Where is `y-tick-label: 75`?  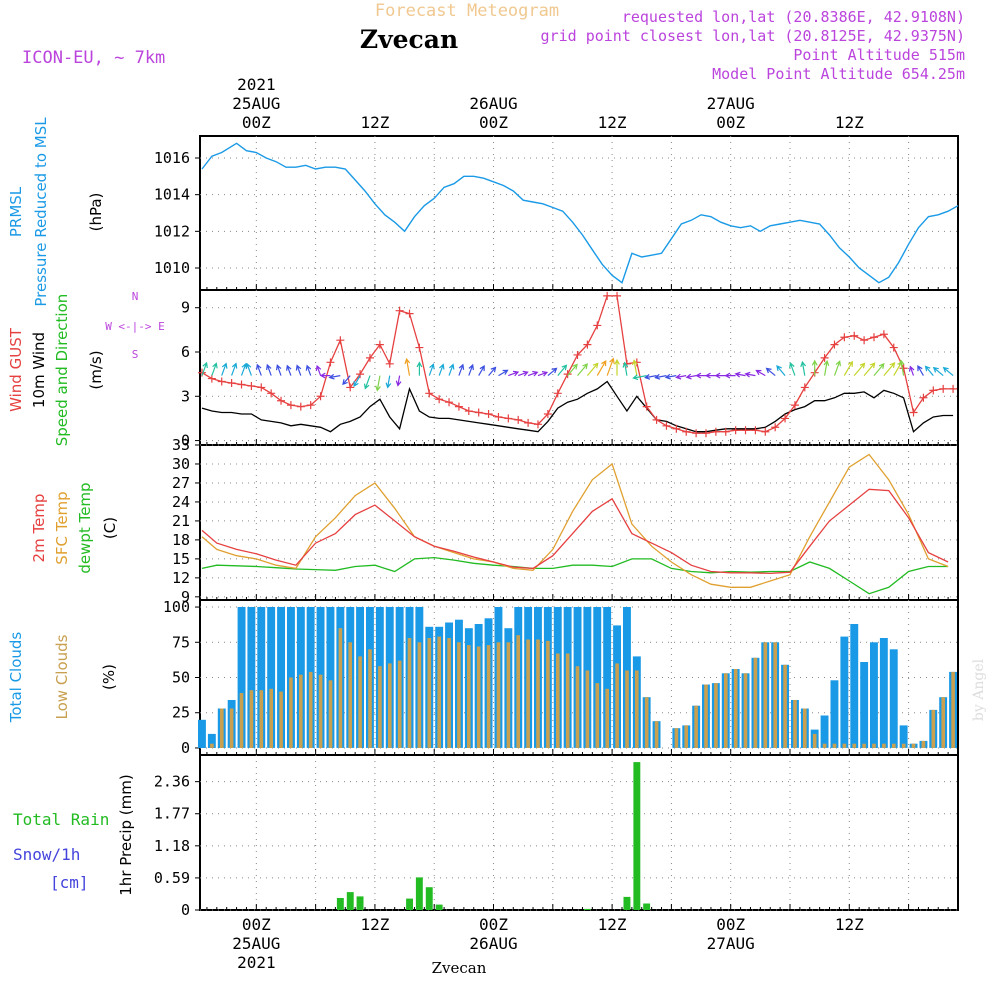
y-tick-label: 75 is located at coordinates (181, 642).